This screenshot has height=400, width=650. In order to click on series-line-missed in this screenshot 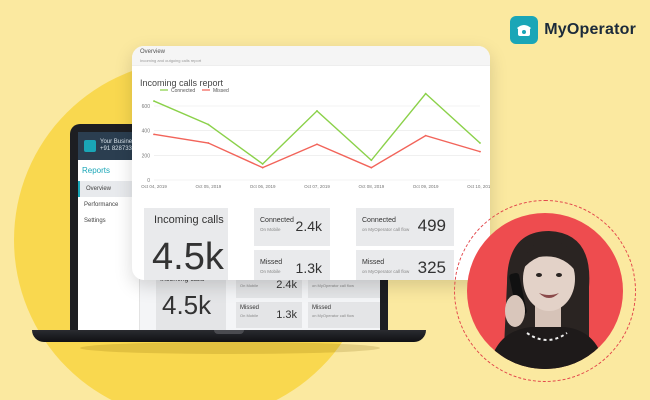, I will do `click(317, 151)`.